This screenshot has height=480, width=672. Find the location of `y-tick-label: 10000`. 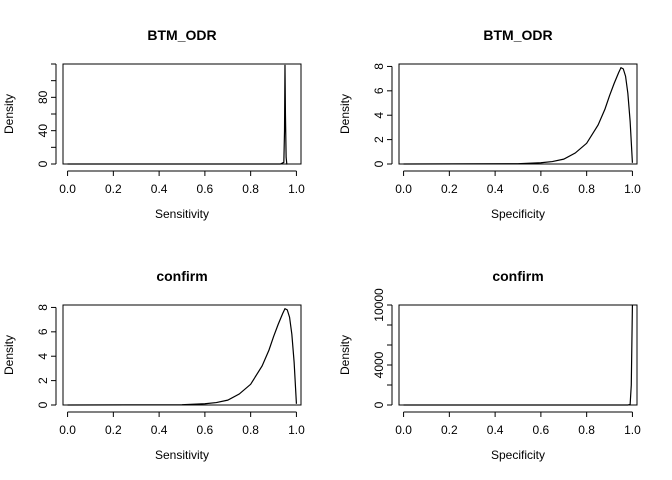

y-tick-label: 10000 is located at coordinates (379, 305).